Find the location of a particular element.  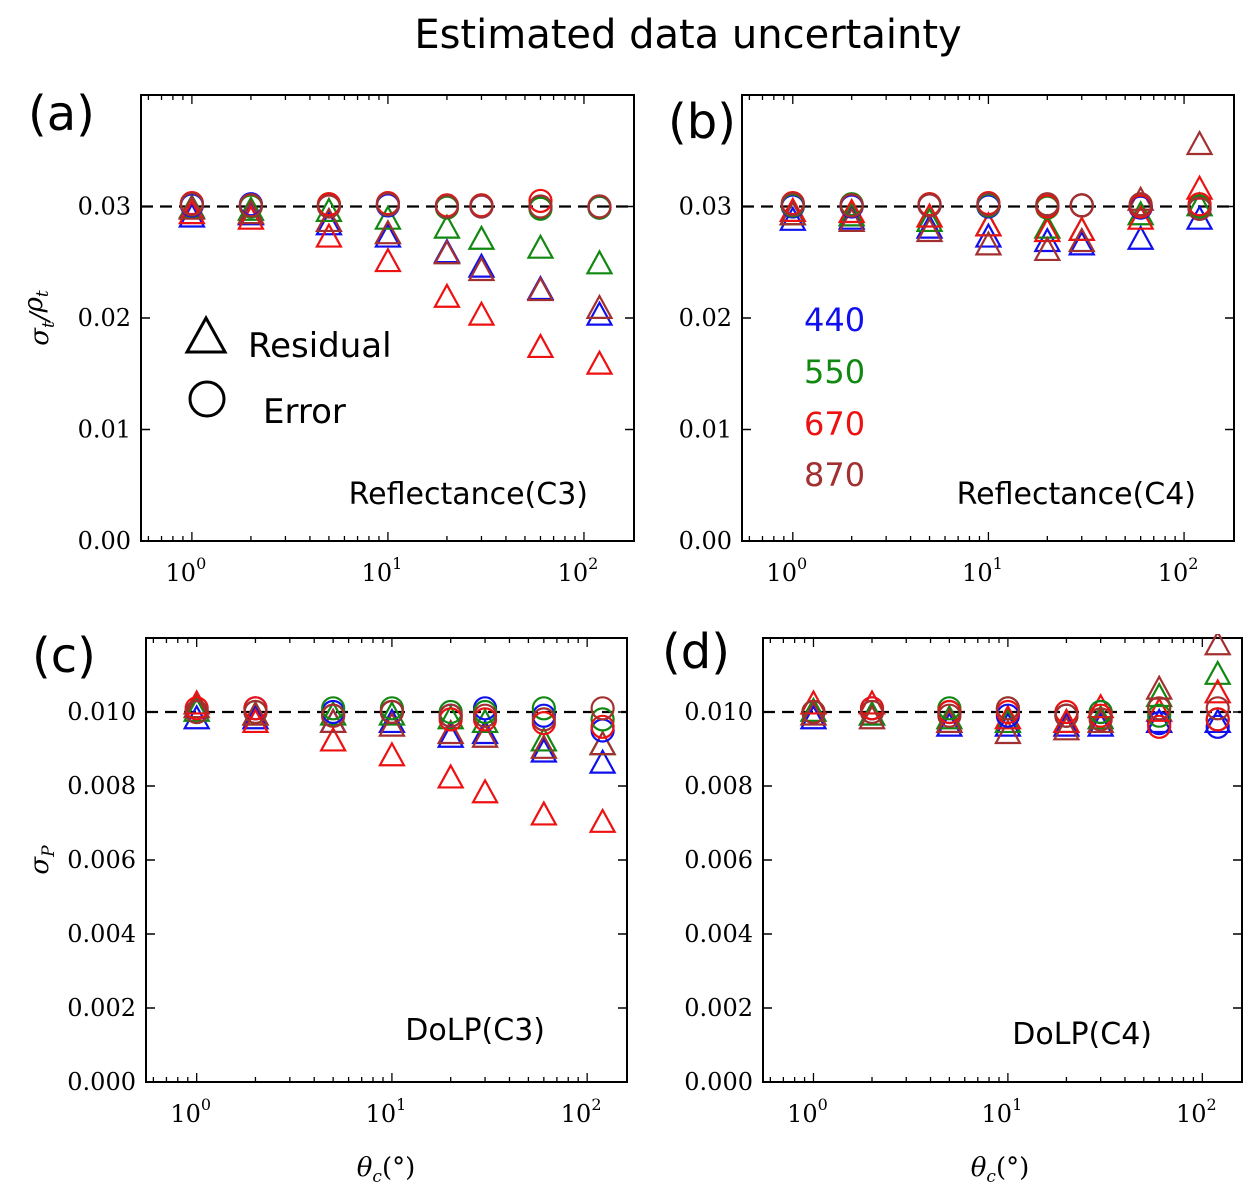

x-tick-label: 10² is located at coordinates (578, 570).